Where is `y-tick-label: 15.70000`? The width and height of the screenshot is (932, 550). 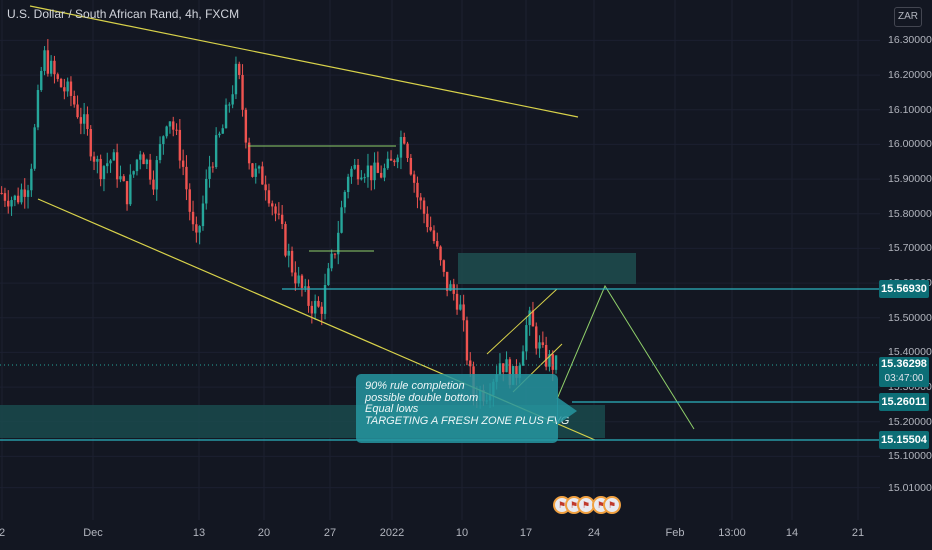
y-tick-label: 15.70000 is located at coordinates (910, 248).